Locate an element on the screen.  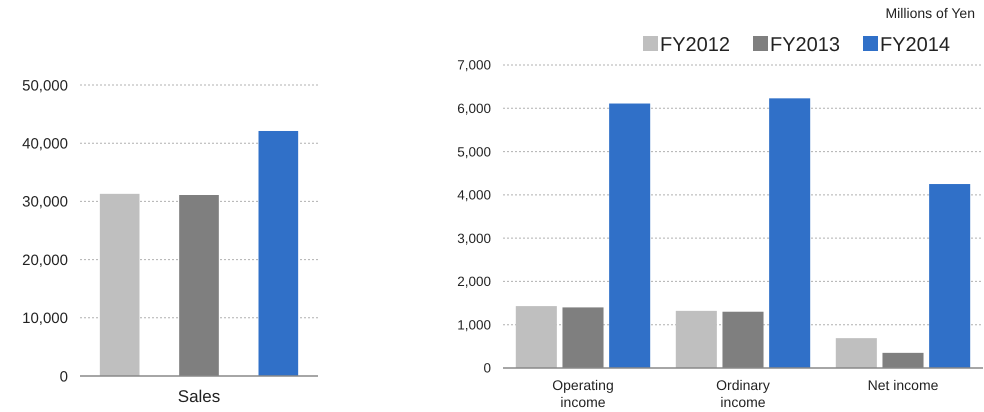
y-tick-label: 30,000 is located at coordinates (45, 202).